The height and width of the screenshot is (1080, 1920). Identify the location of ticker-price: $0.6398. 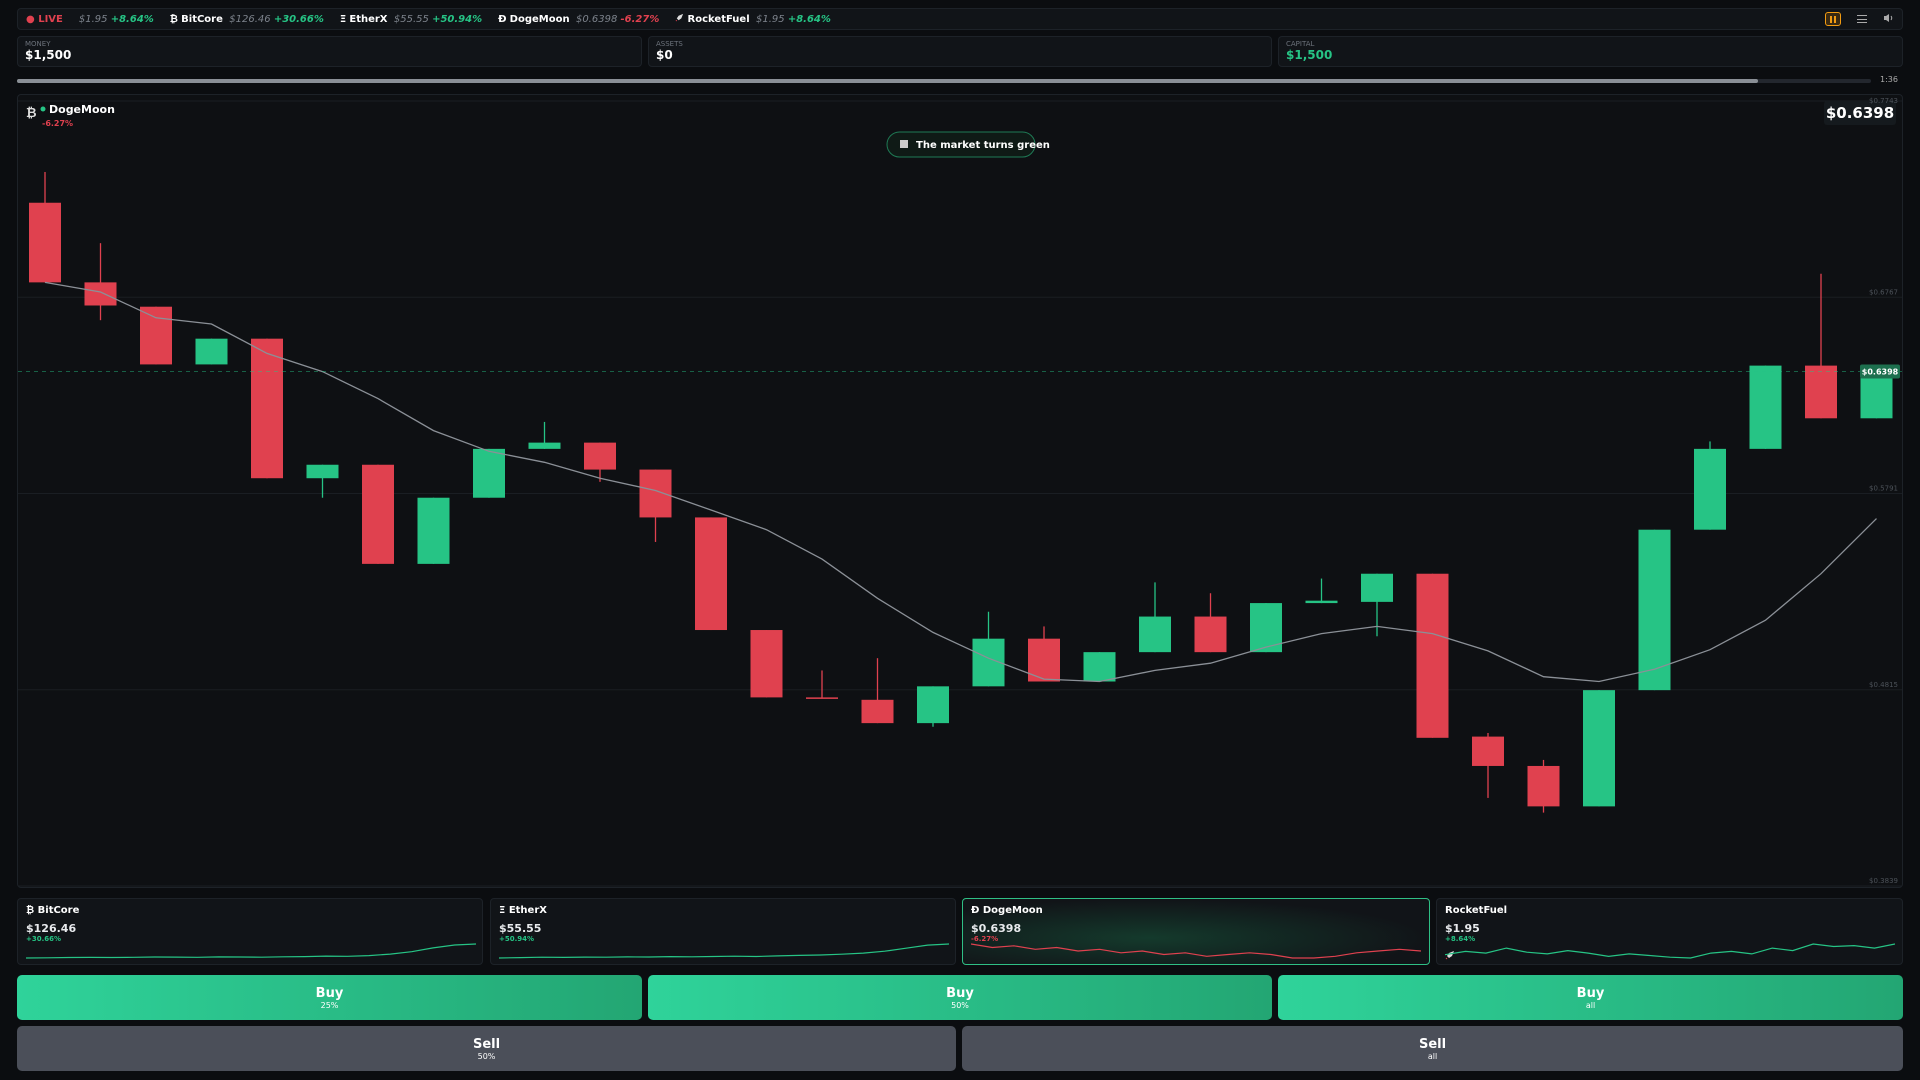
(596, 19).